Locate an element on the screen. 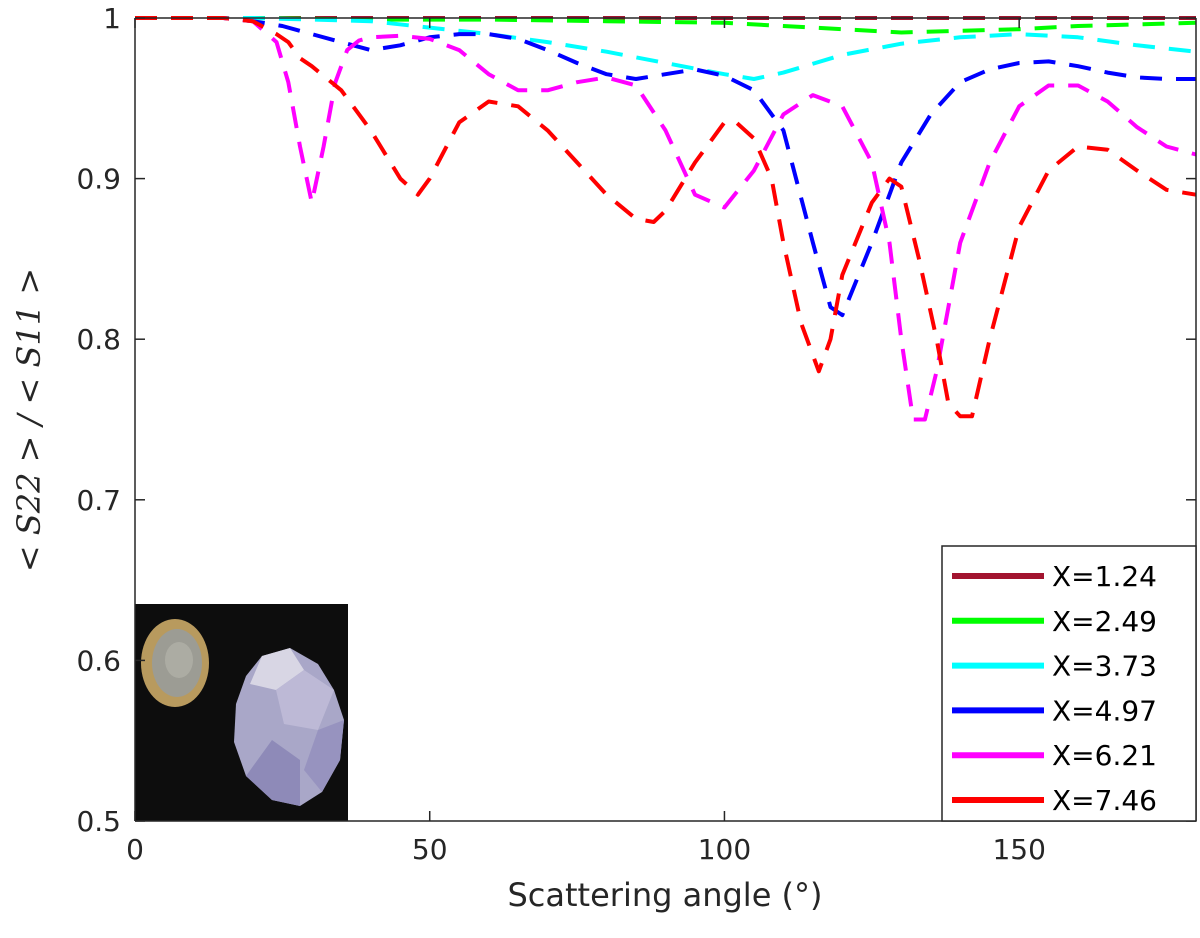 The height and width of the screenshot is (938, 1200). x-tick-label: 100 is located at coordinates (724, 849).